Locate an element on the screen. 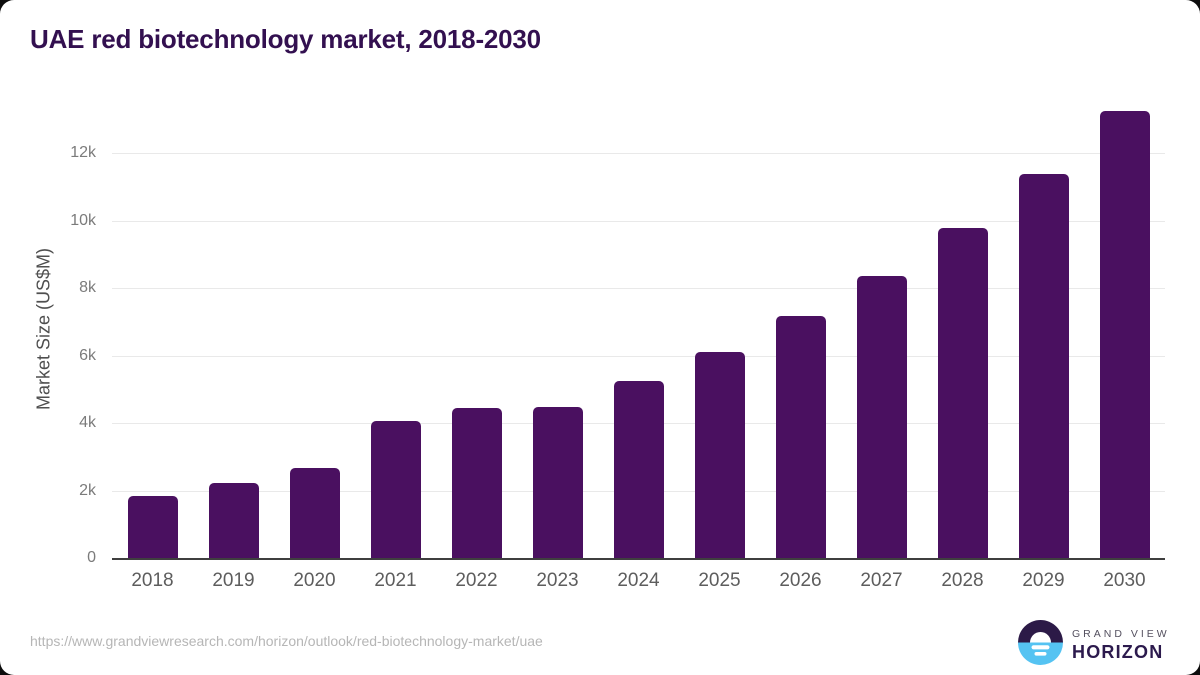 The image size is (1200, 675). brand-logo: GRAND VIEW HORIZON is located at coordinates (1094, 645).